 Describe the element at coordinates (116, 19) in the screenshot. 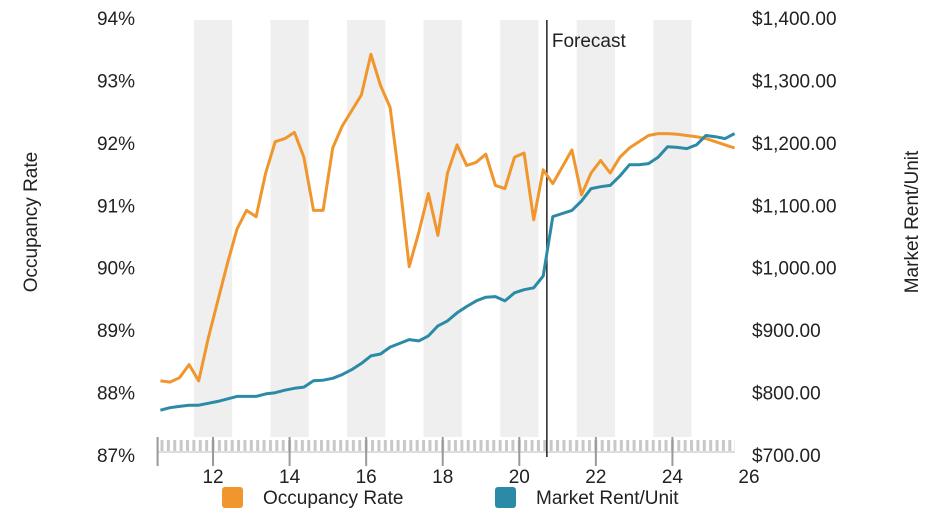

I see `y-tick-label: 94%` at that location.